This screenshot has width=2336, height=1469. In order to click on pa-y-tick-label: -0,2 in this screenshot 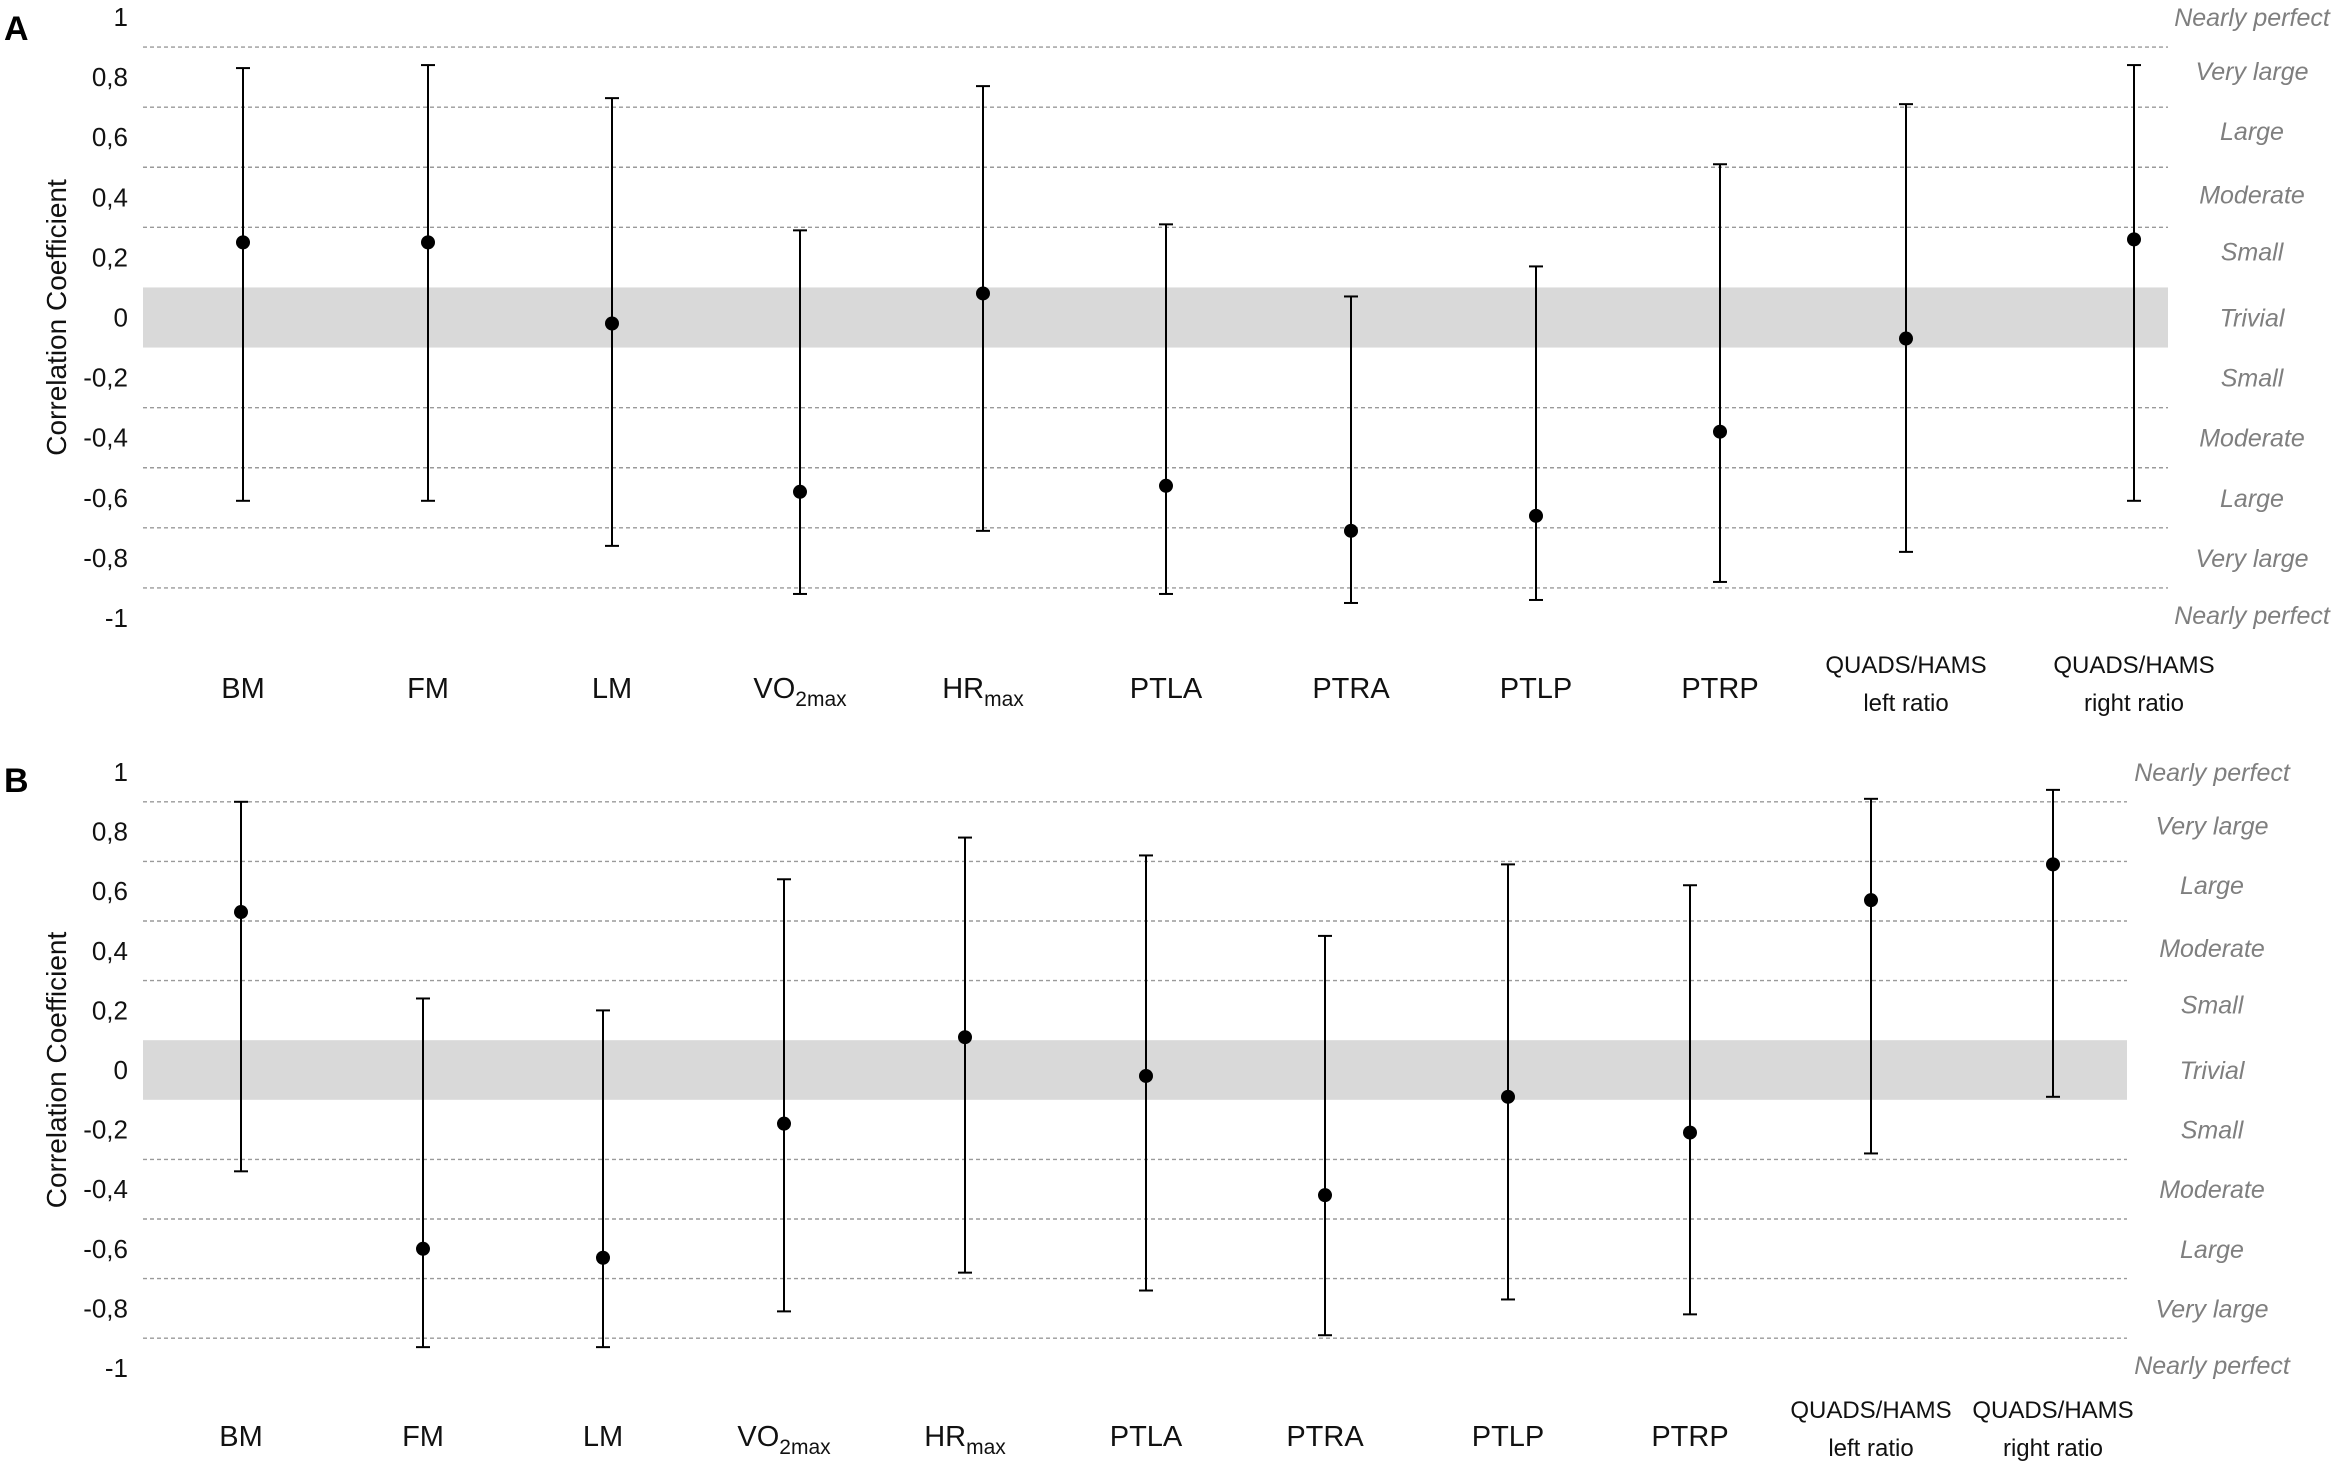, I will do `click(105, 378)`.